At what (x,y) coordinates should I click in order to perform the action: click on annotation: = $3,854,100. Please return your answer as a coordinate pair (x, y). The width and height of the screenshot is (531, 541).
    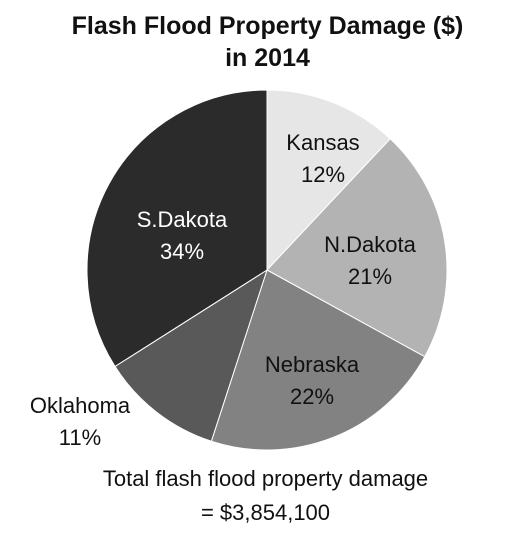
    Looking at the image, I should click on (265, 512).